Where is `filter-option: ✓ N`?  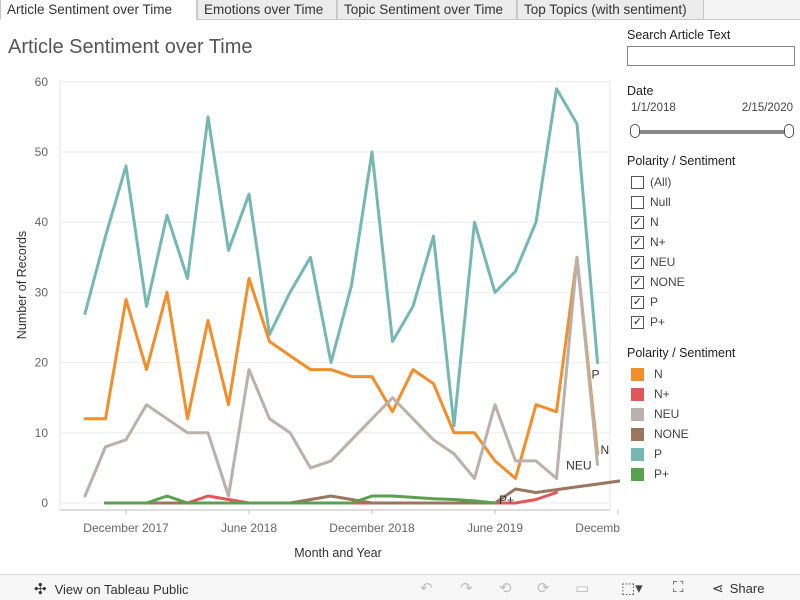
filter-option: ✓ N is located at coordinates (712, 222).